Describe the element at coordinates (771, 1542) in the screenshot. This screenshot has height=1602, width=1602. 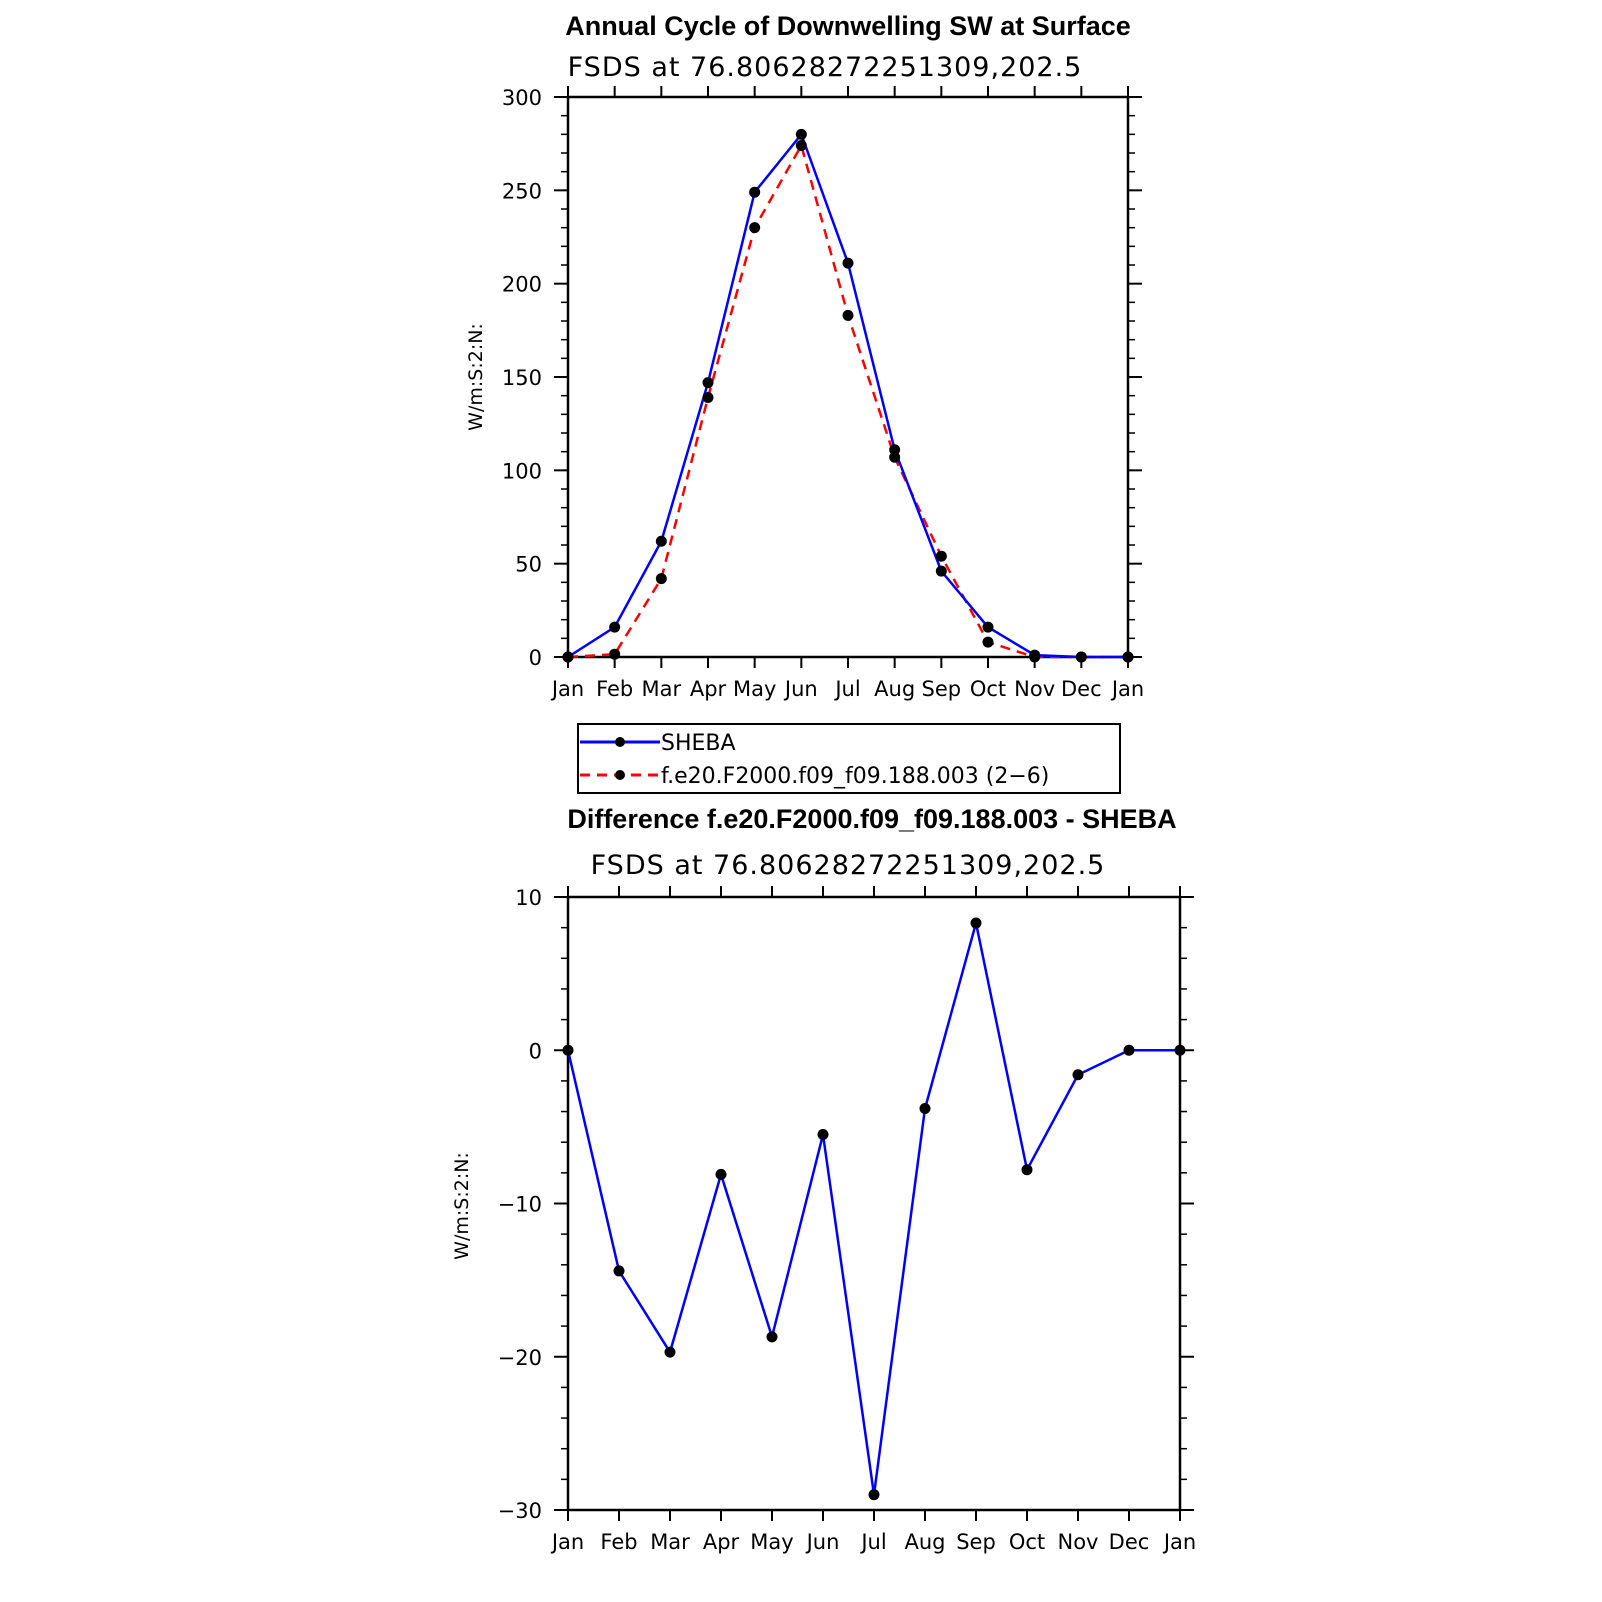
I see `bottom-x-tick-label: May` at that location.